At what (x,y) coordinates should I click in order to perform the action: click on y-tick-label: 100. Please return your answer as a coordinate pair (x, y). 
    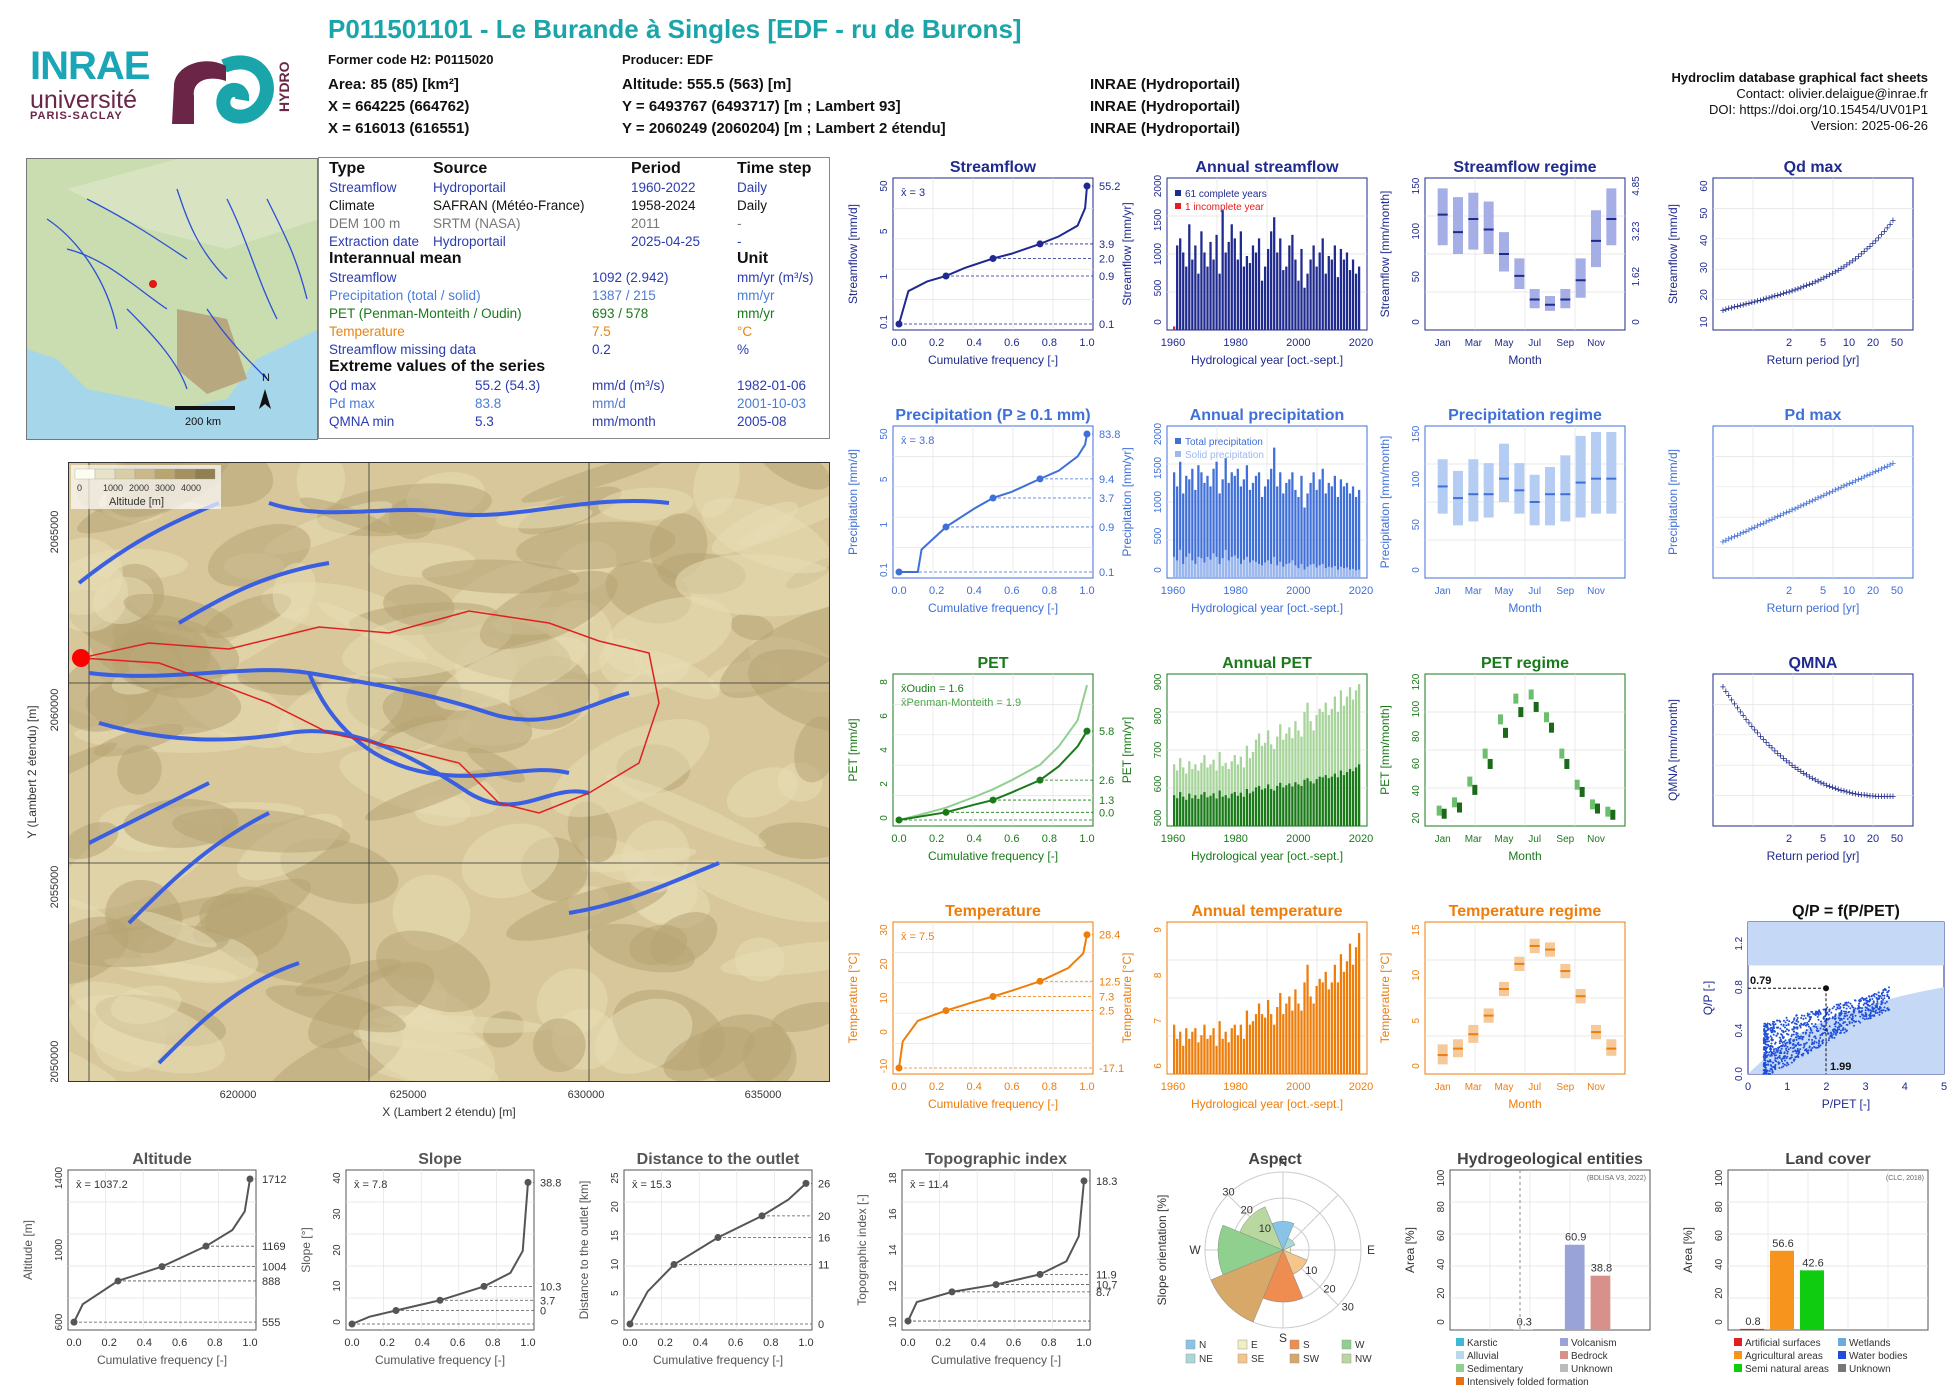
    Looking at the image, I should click on (1719, 1177).